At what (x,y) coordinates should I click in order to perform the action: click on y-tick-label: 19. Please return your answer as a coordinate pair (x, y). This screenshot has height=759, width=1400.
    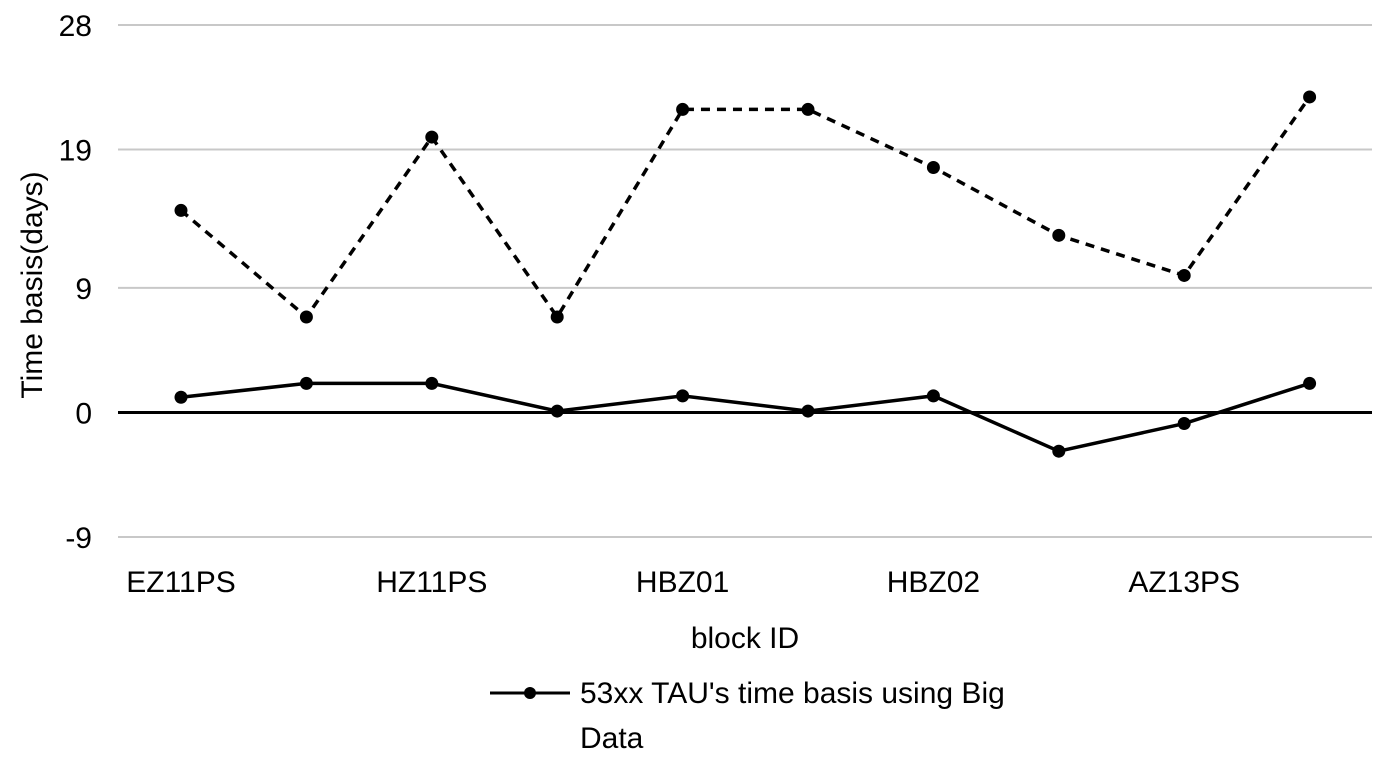
    Looking at the image, I should click on (75, 151).